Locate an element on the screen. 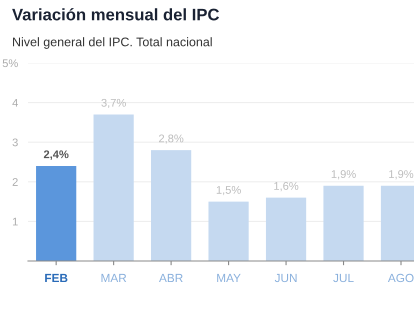 The width and height of the screenshot is (414, 311). x-tick-label: ABR is located at coordinates (170, 278).